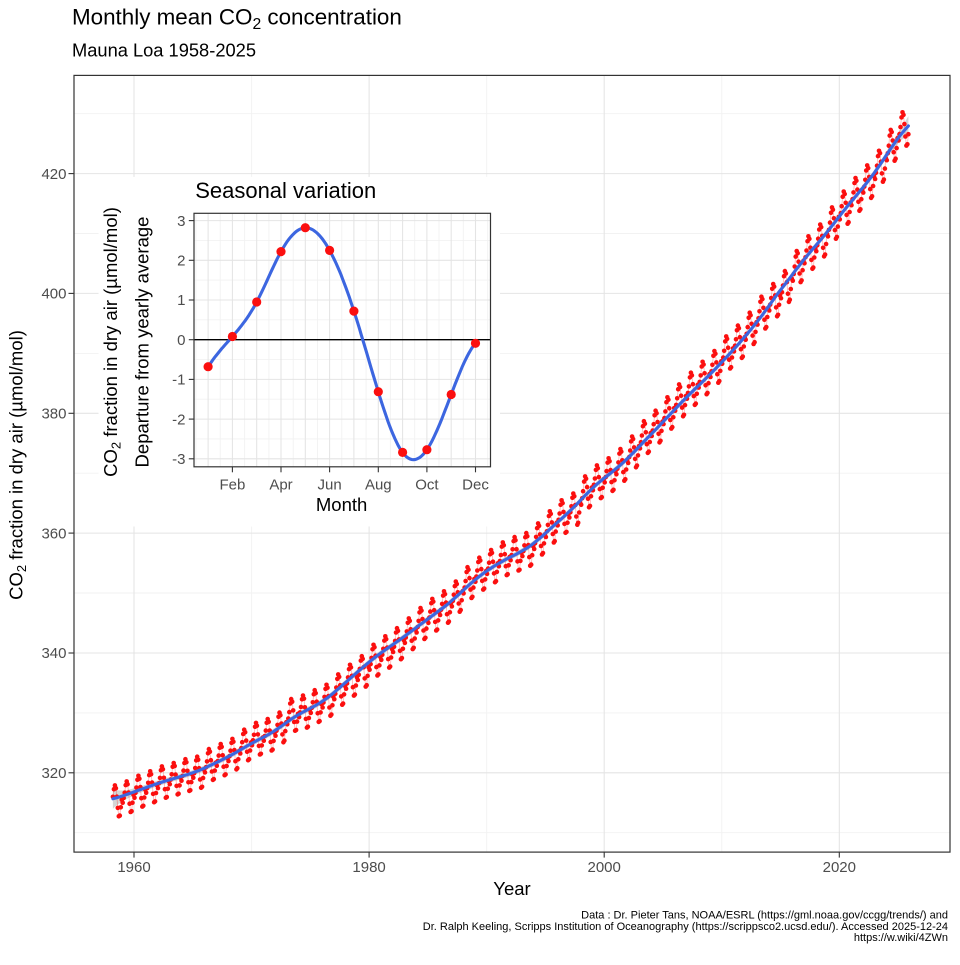 The height and width of the screenshot is (965, 960). I want to click on svg-text: 0, so click(181, 340).